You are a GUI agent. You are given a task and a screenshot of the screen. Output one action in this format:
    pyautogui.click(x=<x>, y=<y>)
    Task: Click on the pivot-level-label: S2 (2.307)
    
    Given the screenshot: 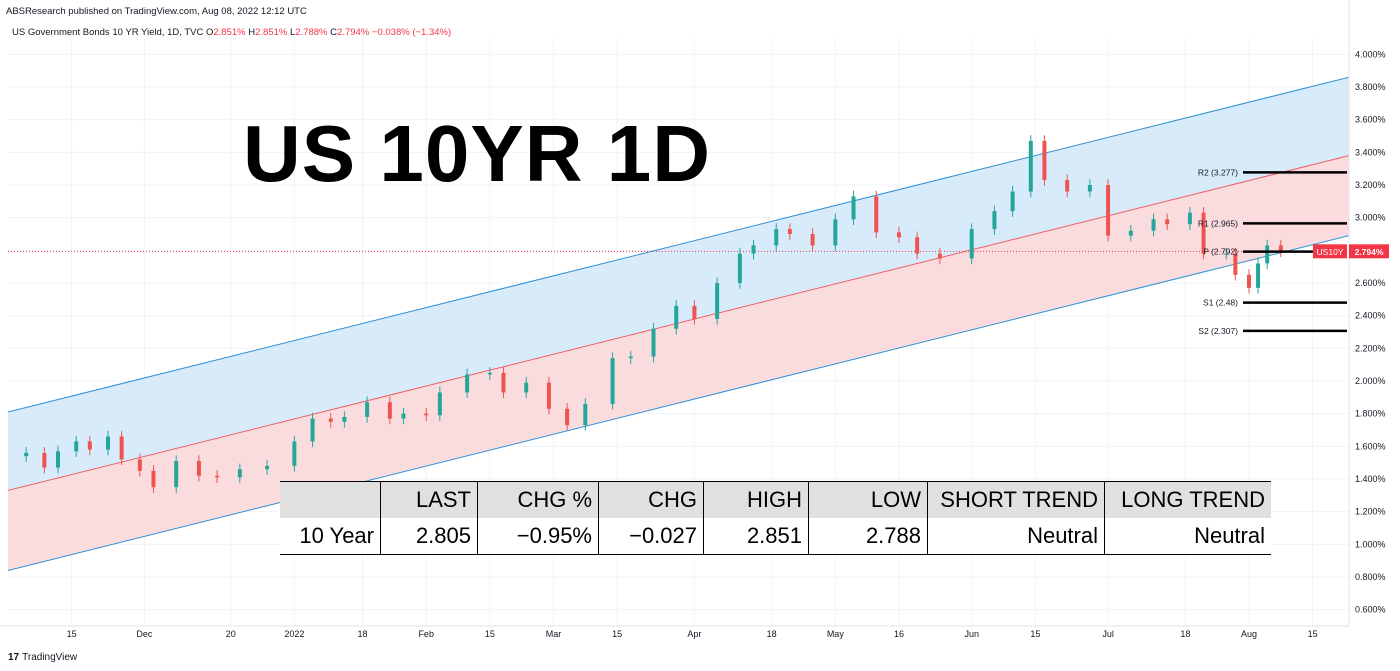 What is the action you would take?
    pyautogui.click(x=1218, y=331)
    